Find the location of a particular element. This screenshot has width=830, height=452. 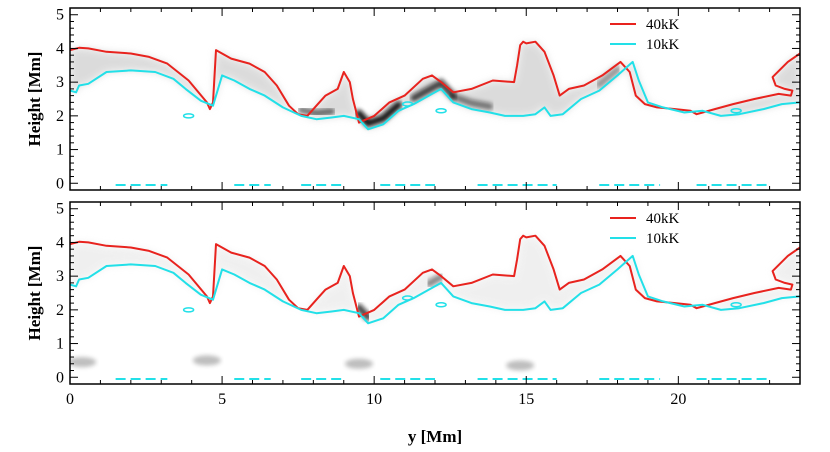

x-tick-label: 15 is located at coordinates (526, 399).